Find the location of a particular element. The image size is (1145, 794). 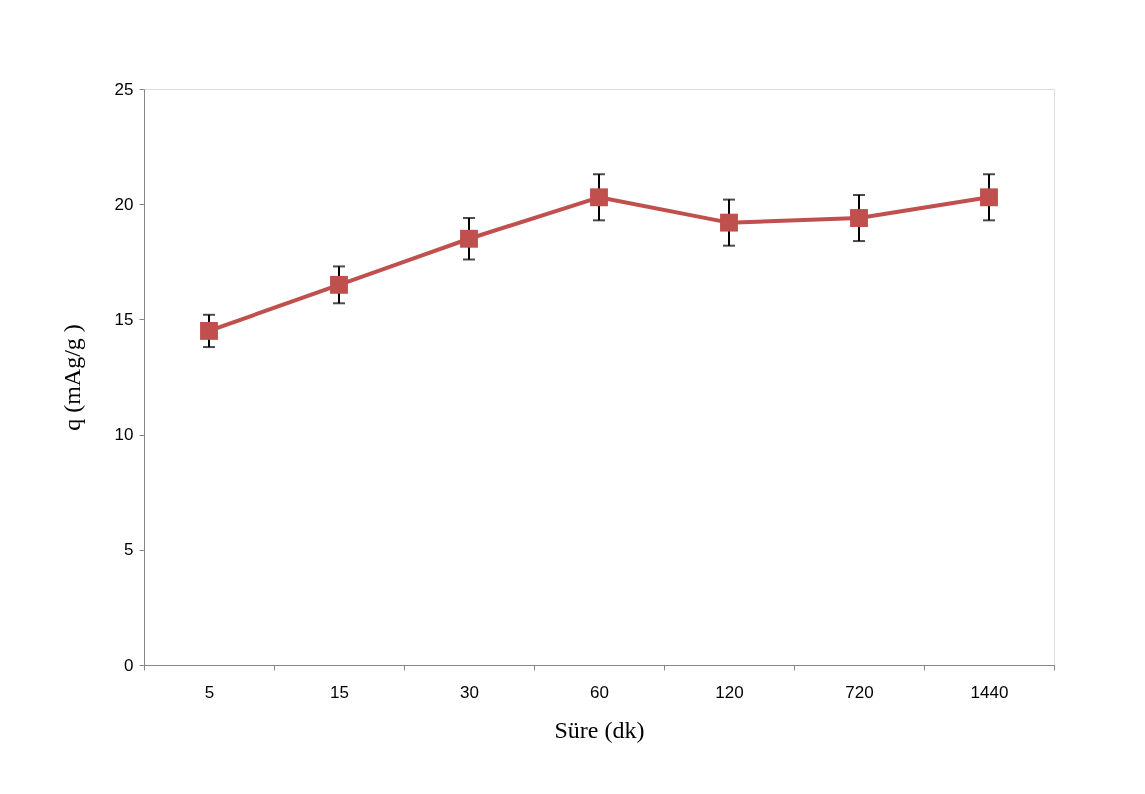

x-axis-title: Süre (dk) is located at coordinates (599, 729).